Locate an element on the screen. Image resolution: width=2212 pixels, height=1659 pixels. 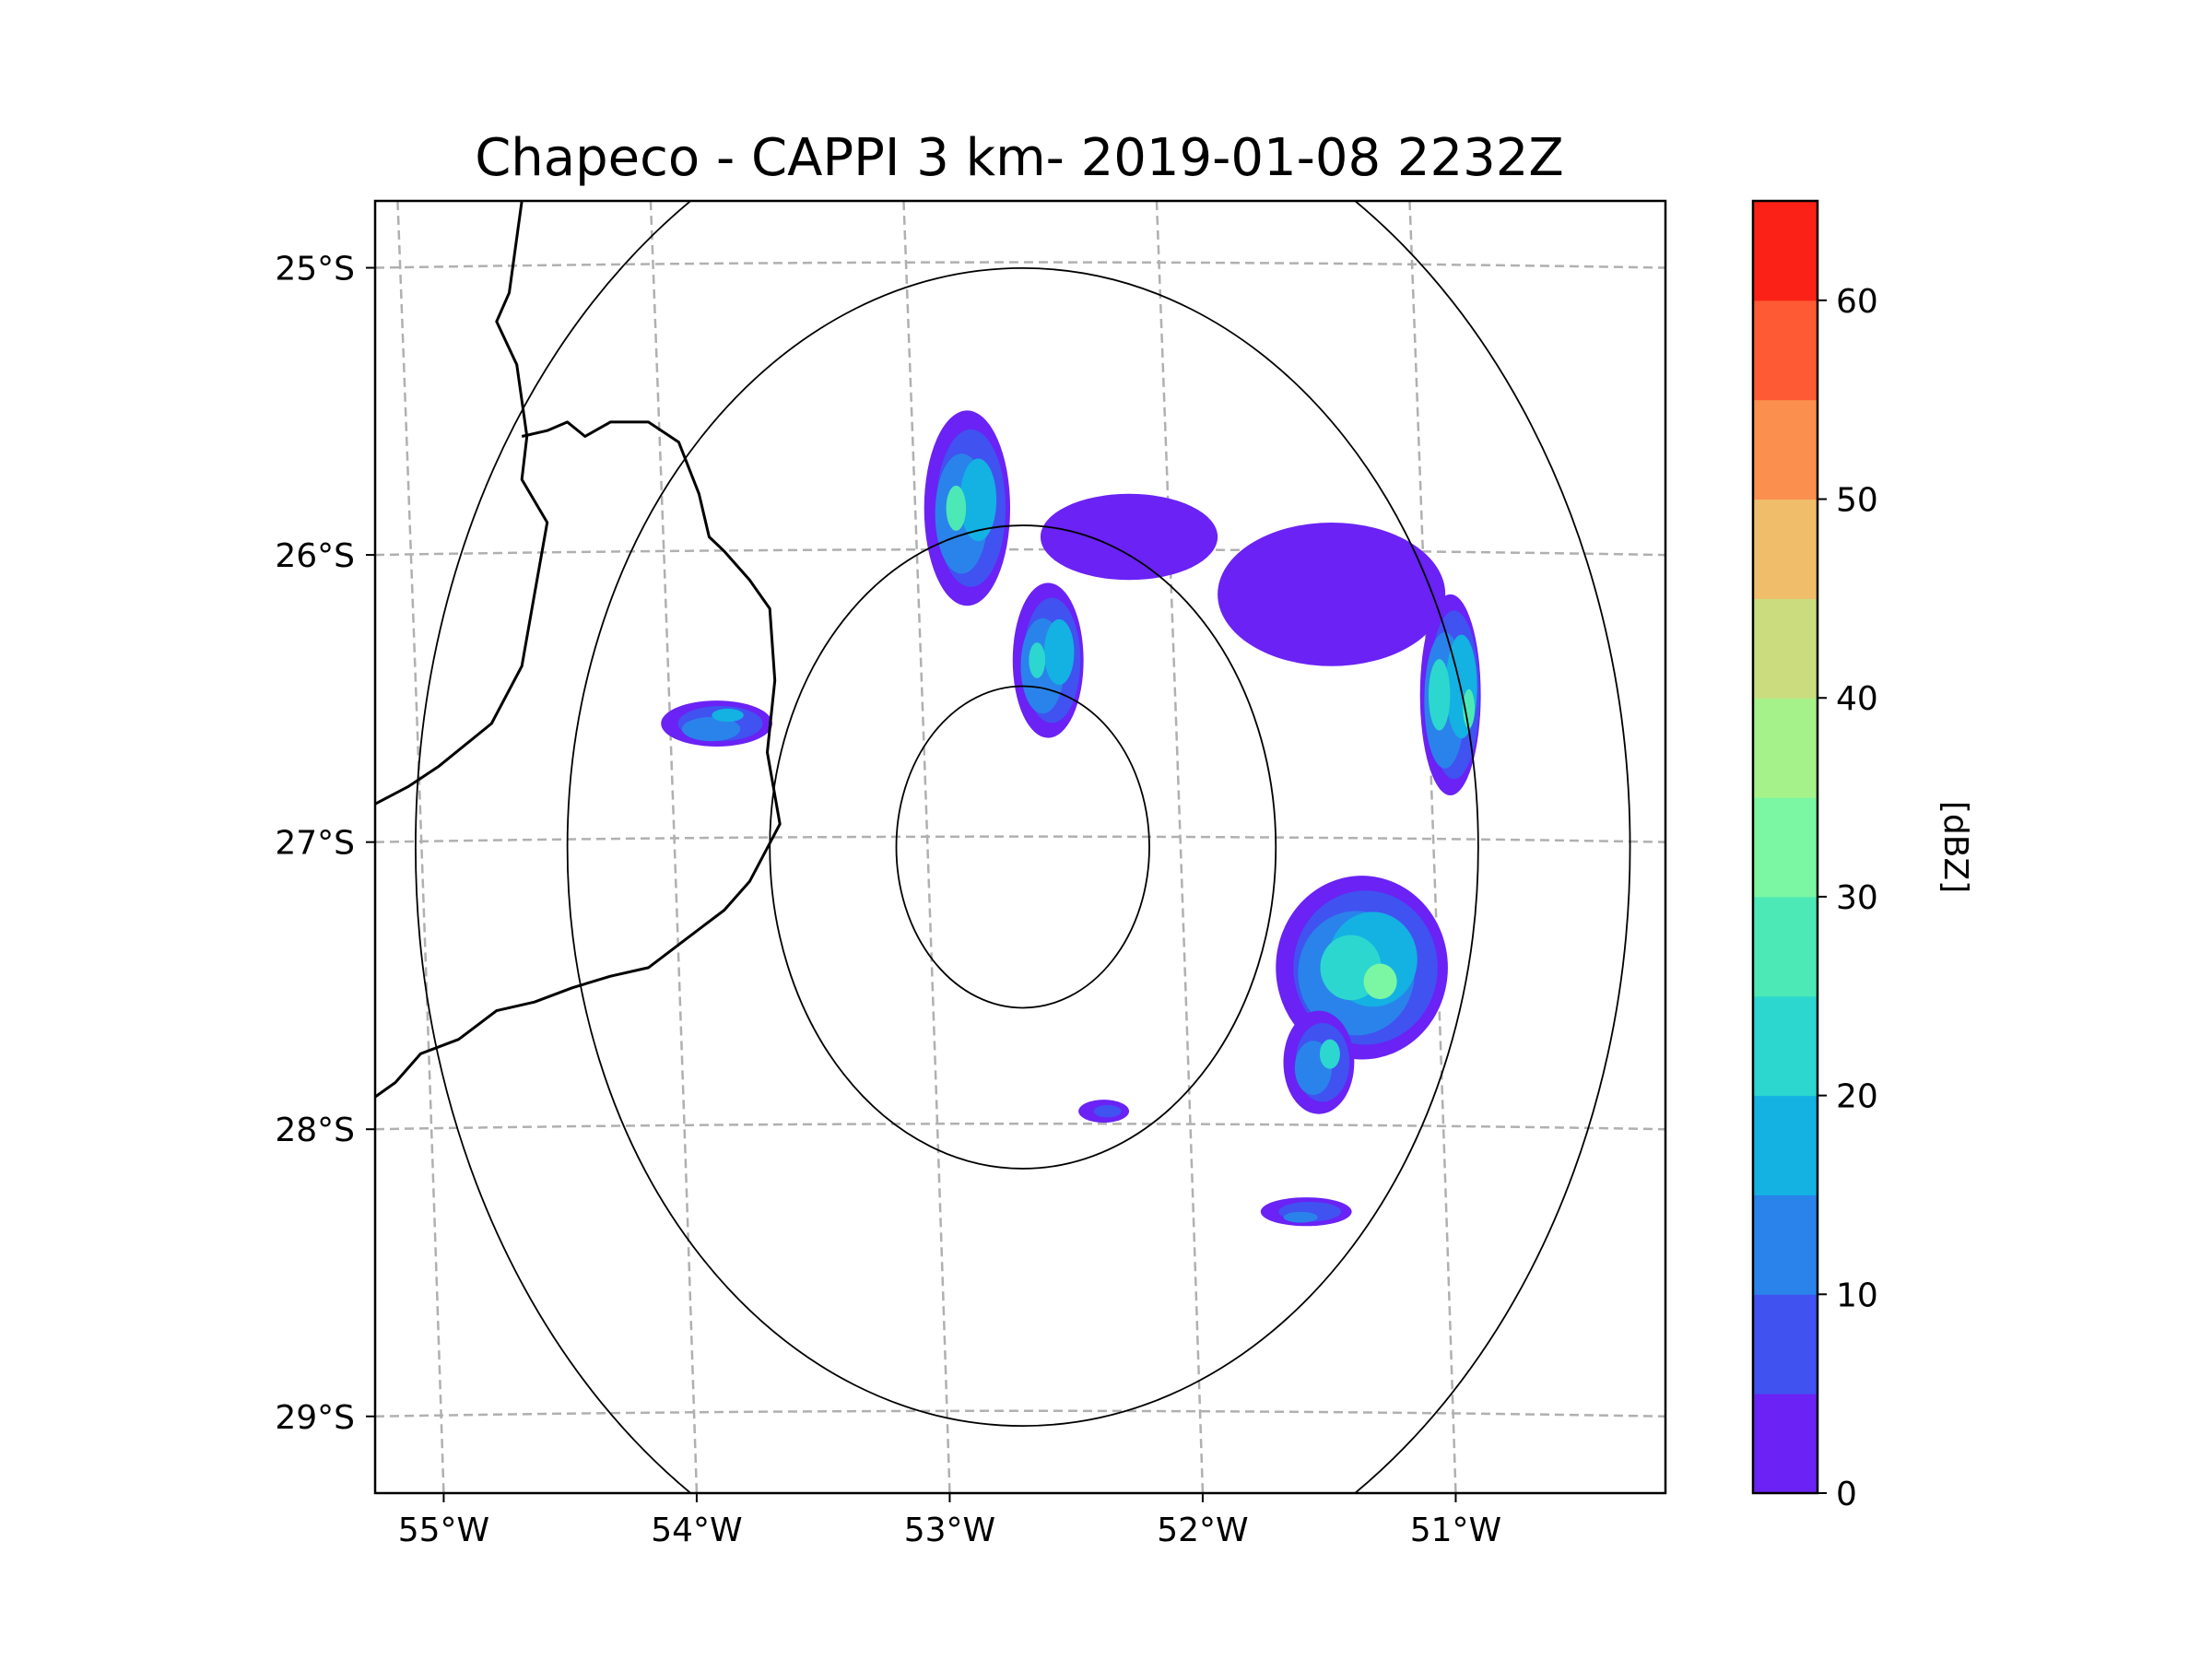
echo-layer-east-cell-south is located at coordinates (1329, 1054).